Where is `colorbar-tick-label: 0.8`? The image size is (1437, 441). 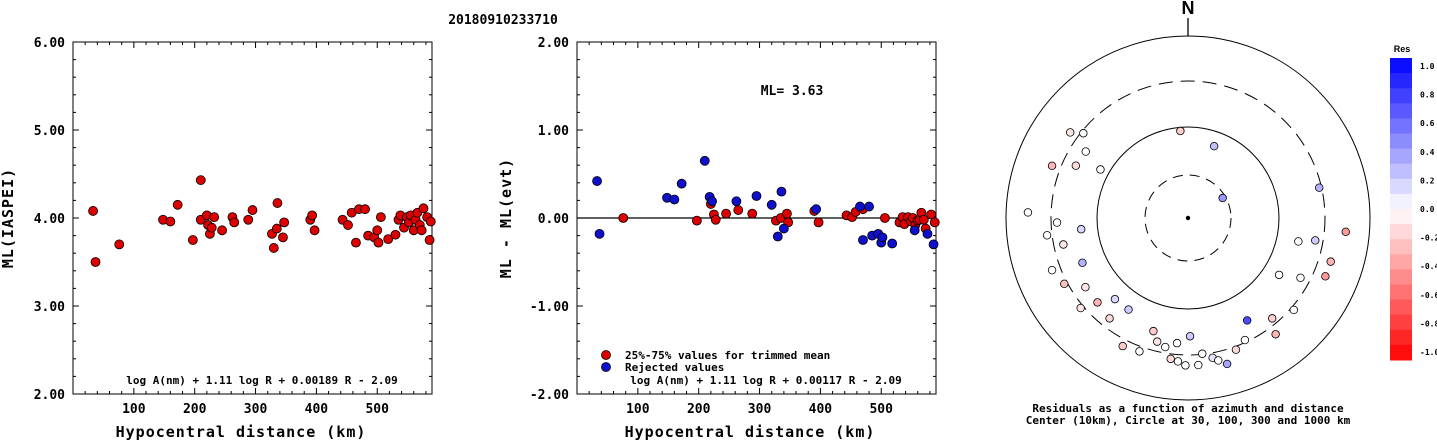
colorbar-tick-label: 0.8 is located at coordinates (1427, 95).